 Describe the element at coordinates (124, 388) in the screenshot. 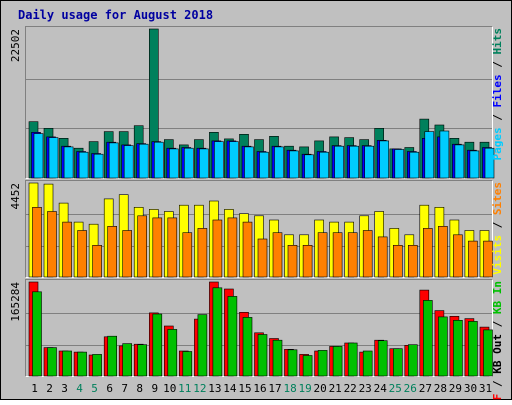

I see `day-label-7: 7` at that location.